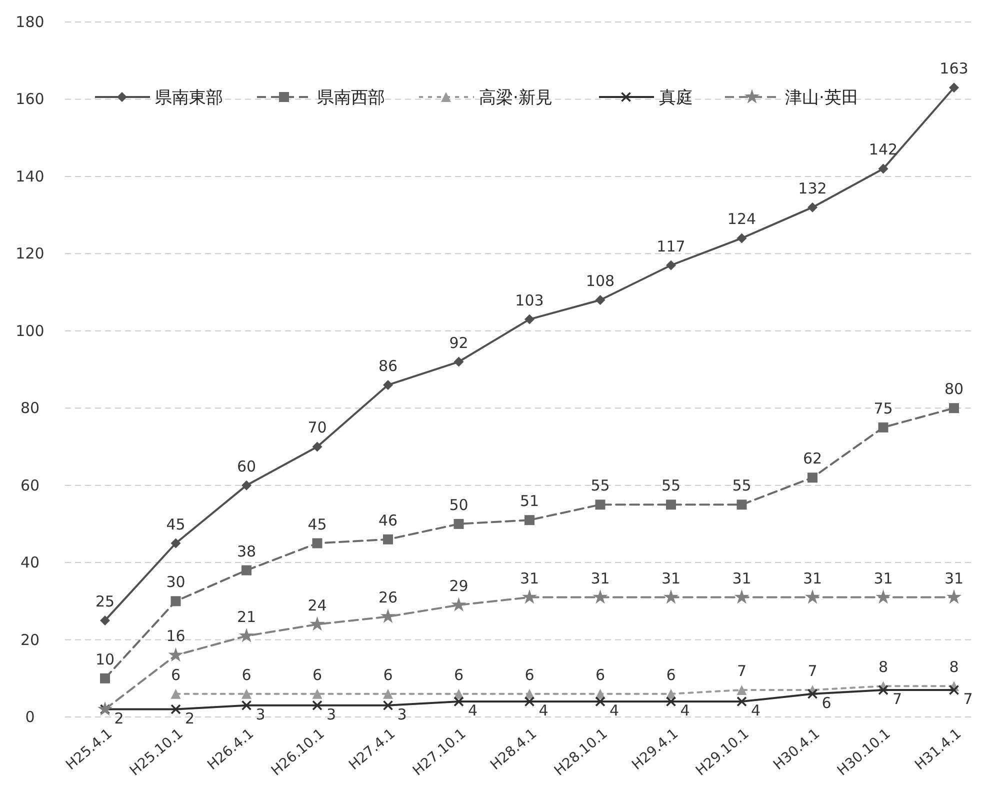 The image size is (994, 797). I want to click on data-label: 45, so click(317, 524).